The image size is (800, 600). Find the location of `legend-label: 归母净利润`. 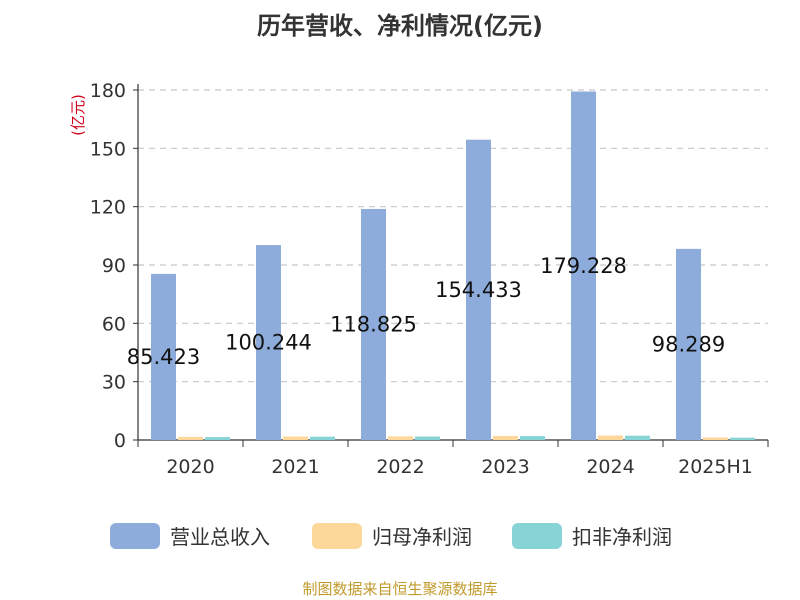

legend-label: 归母净利润 is located at coordinates (422, 537).